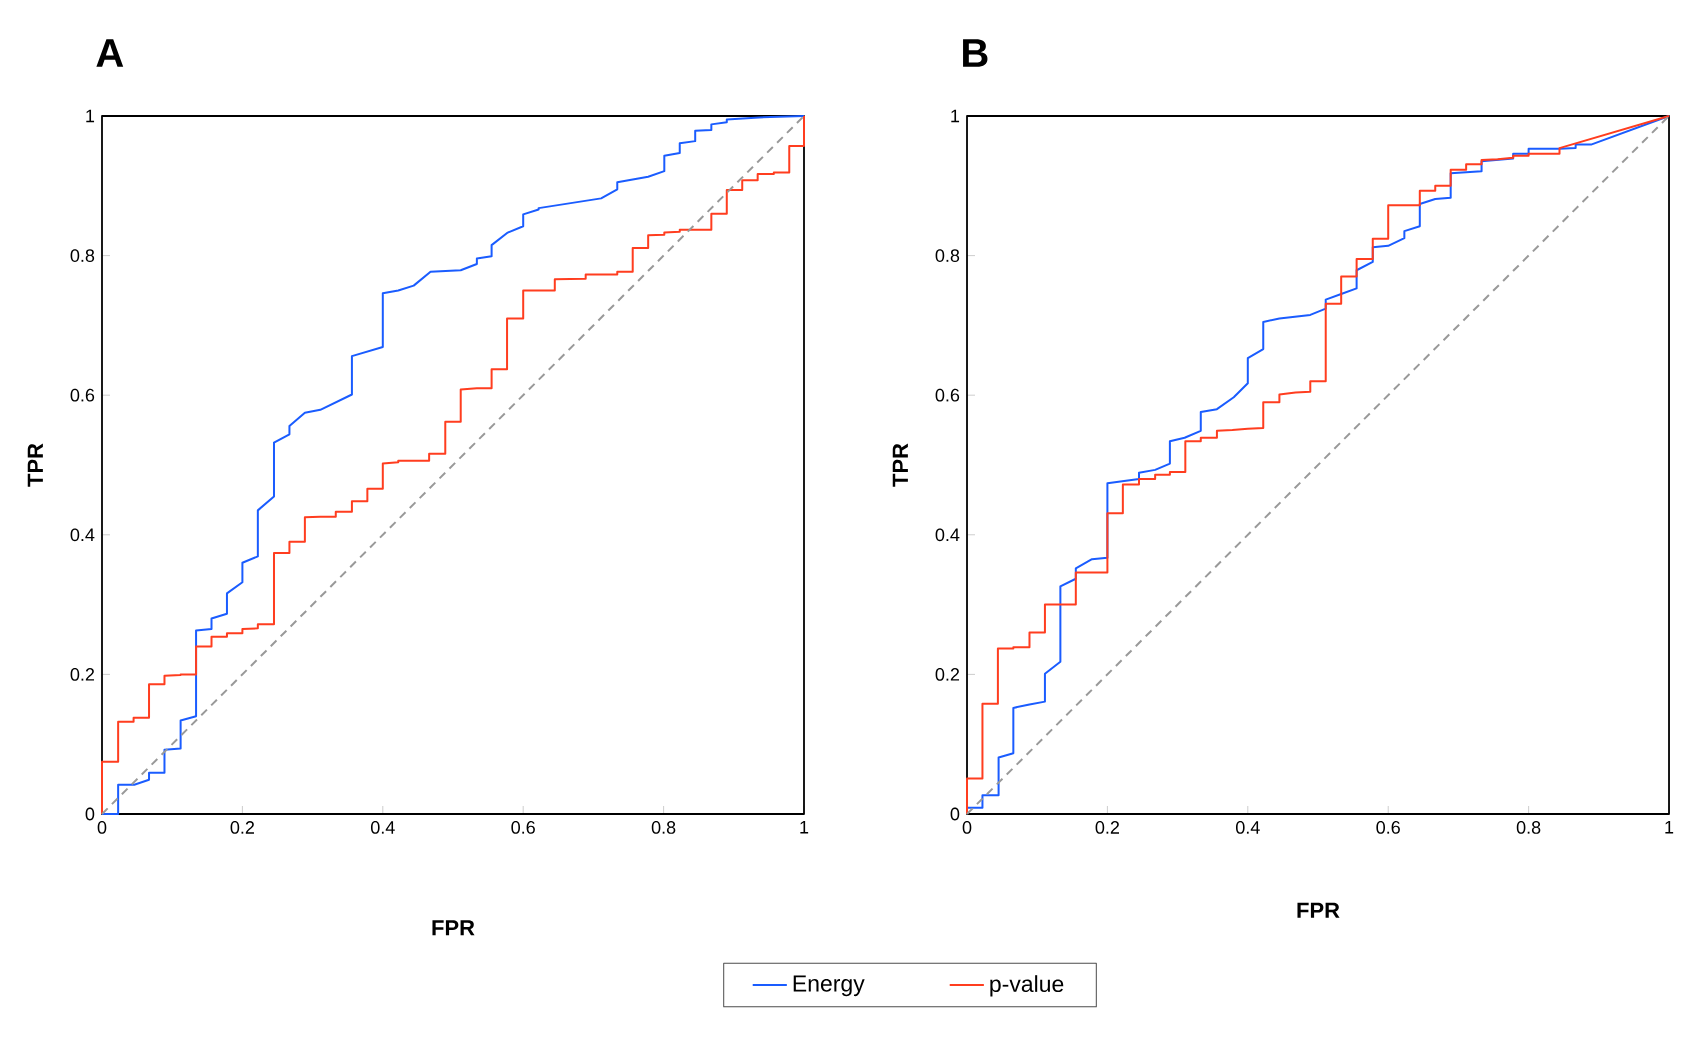  Describe the element at coordinates (110, 53) in the screenshot. I see `text: A` at that location.